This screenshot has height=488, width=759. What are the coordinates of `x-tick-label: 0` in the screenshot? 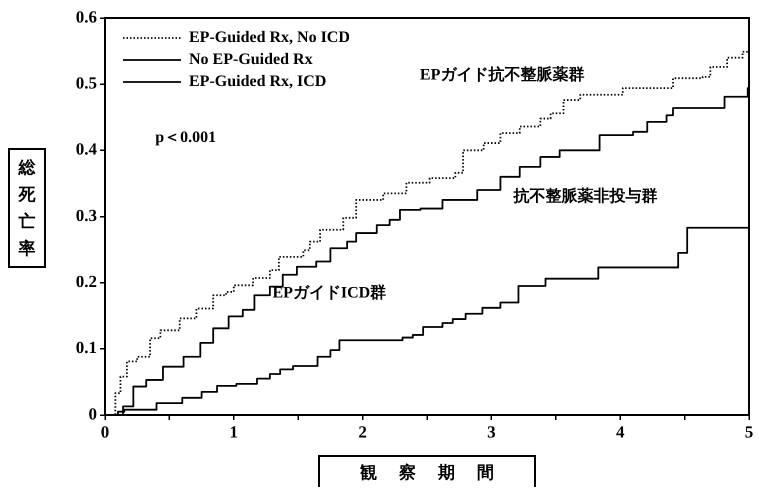 It's located at (105, 432).